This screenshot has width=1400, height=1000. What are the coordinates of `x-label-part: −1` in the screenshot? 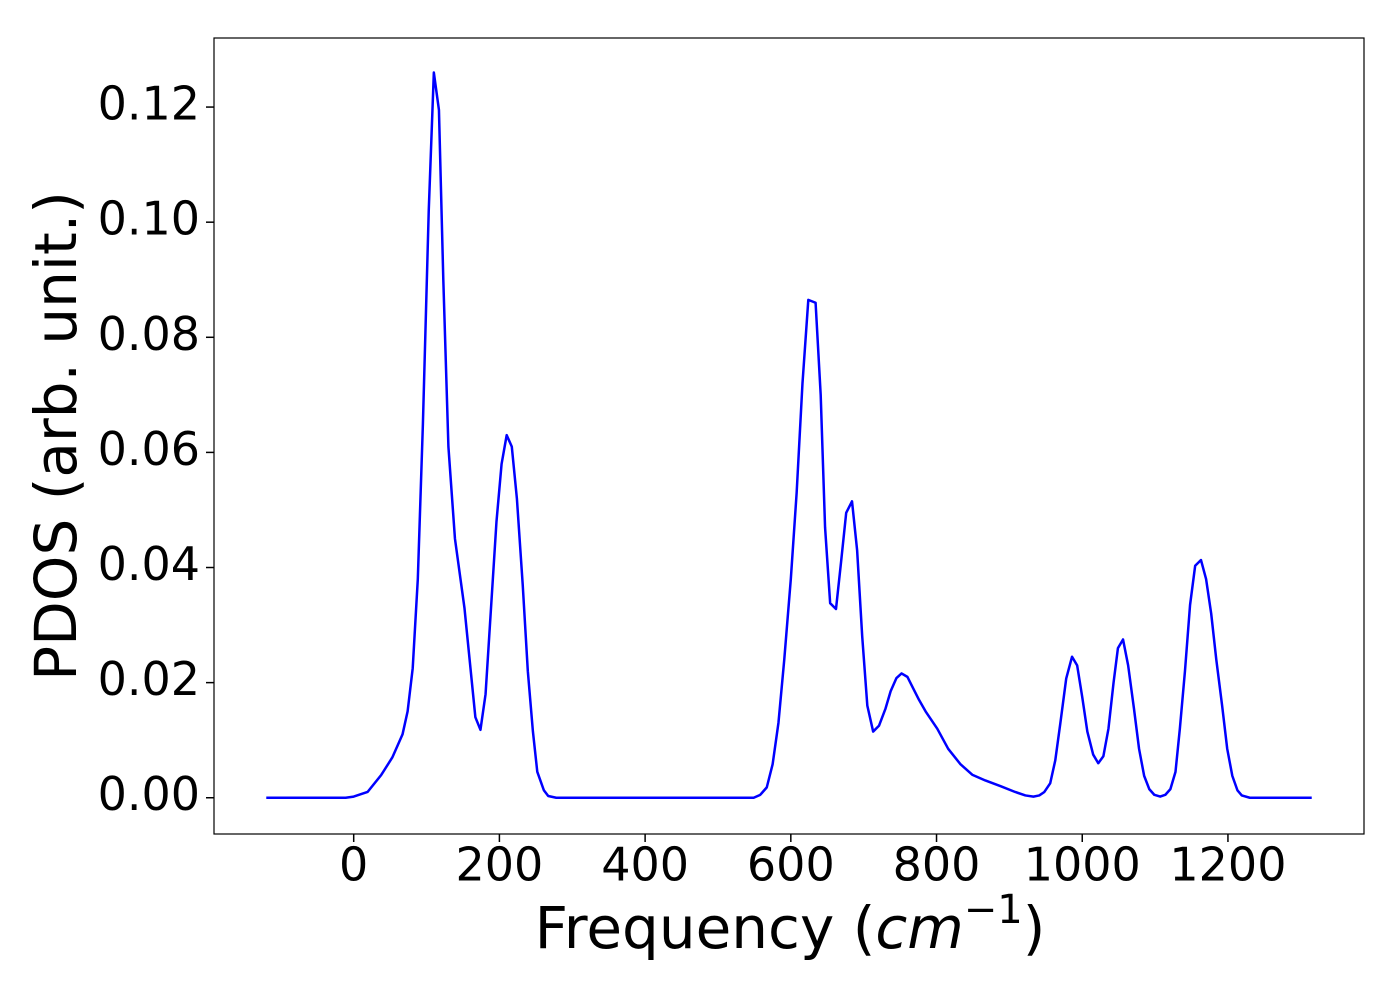 It's located at (993, 910).